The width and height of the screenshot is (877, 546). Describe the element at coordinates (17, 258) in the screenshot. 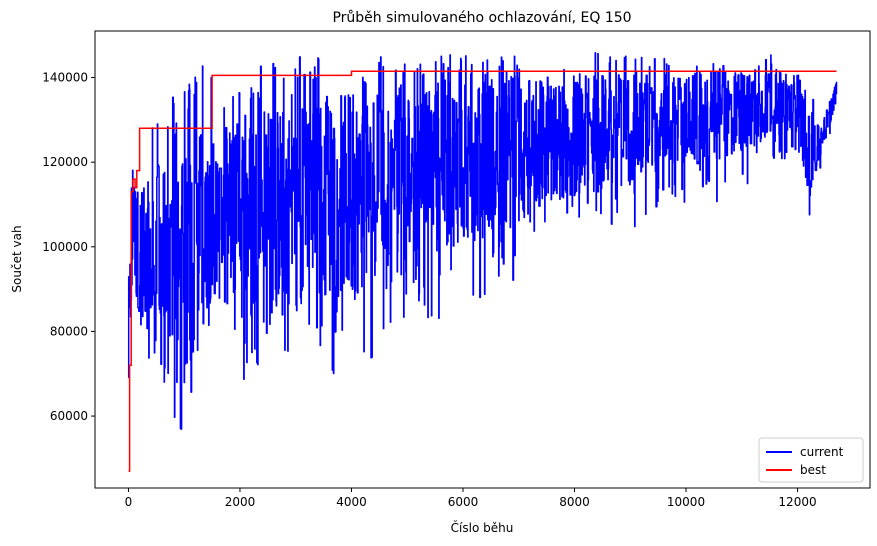

I see `y-axis-label: Součet vah` at that location.